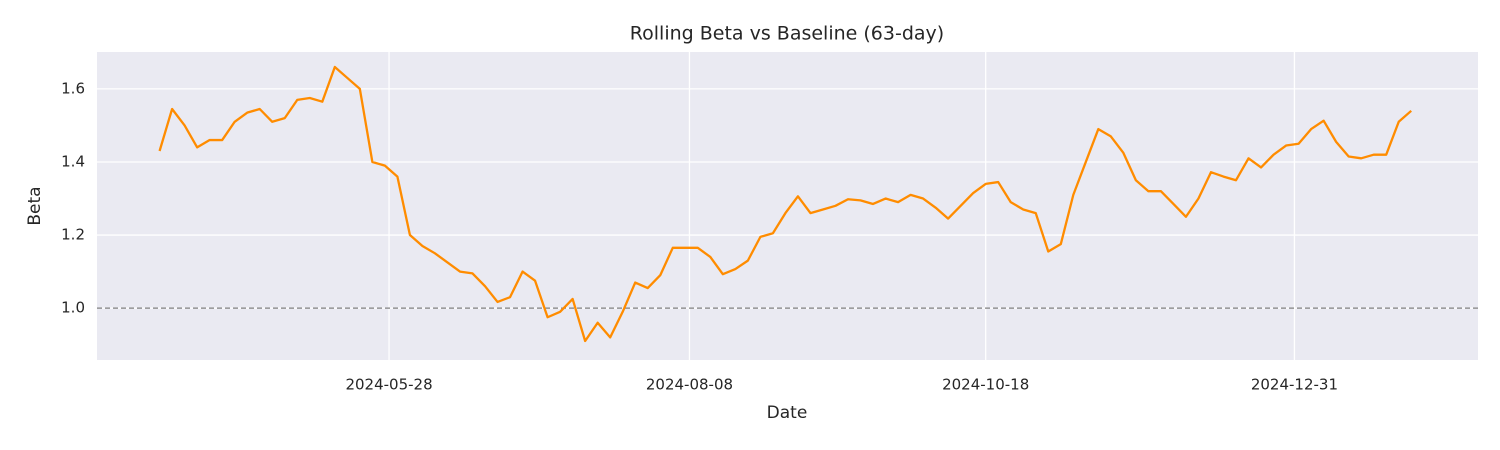  I want to click on y-axis-label: Beta, so click(35, 205).